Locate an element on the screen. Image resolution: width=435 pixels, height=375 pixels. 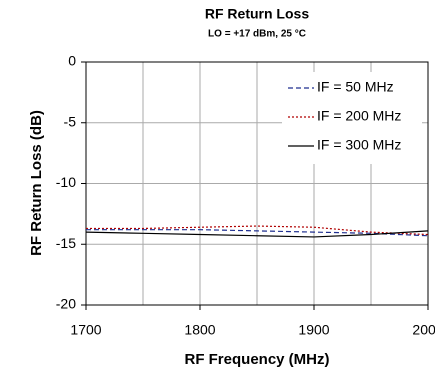
y-tick-label: -20 is located at coordinates (66, 304).